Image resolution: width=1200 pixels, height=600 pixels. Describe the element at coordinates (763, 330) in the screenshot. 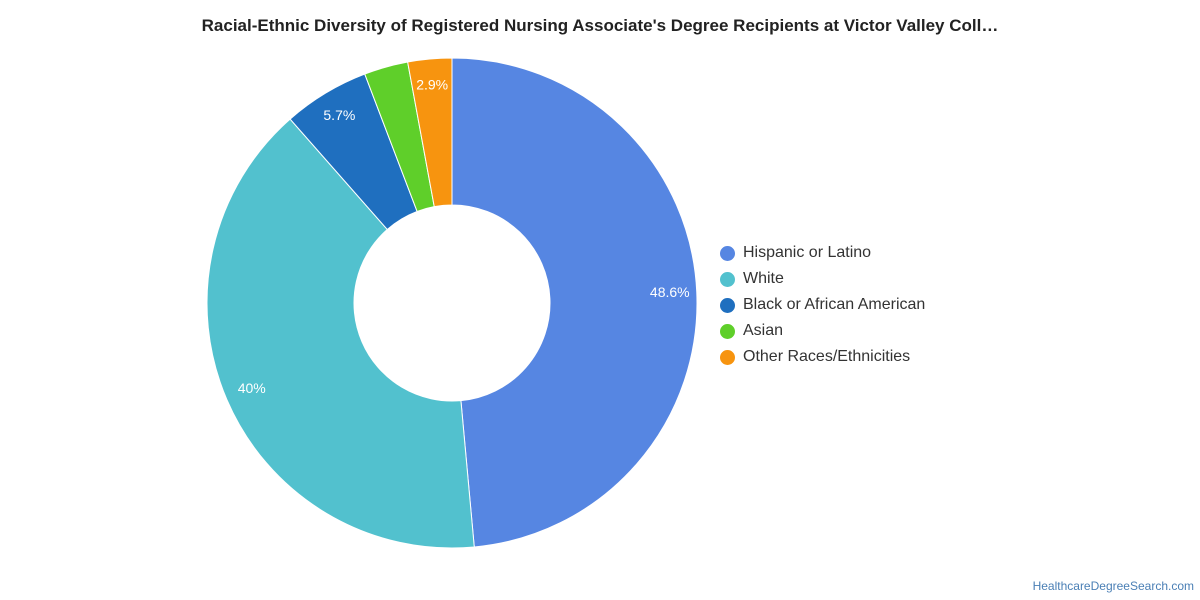

I see `legend-label: Asian` at that location.